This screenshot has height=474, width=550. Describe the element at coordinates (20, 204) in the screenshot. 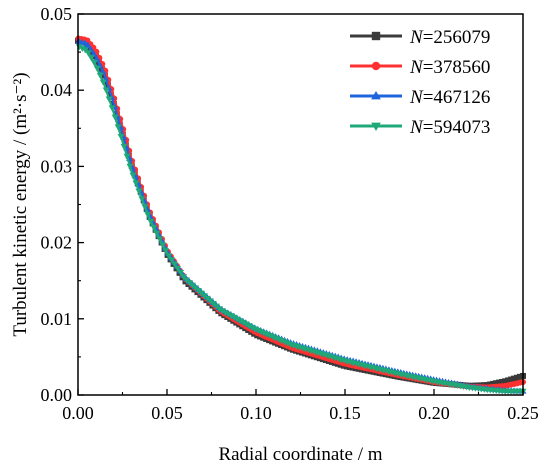

I see `y-axis-title: Turbulent kinetic energy / (m²·s⁻²)` at that location.